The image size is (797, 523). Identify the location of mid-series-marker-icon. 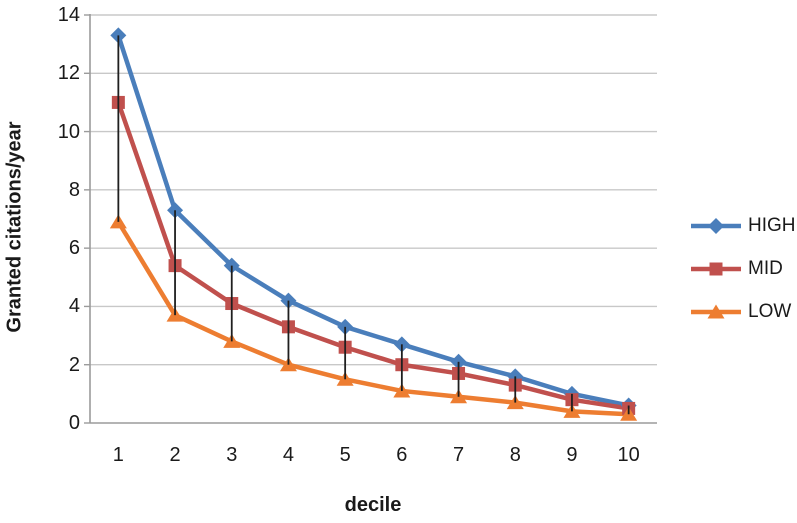
(716, 268).